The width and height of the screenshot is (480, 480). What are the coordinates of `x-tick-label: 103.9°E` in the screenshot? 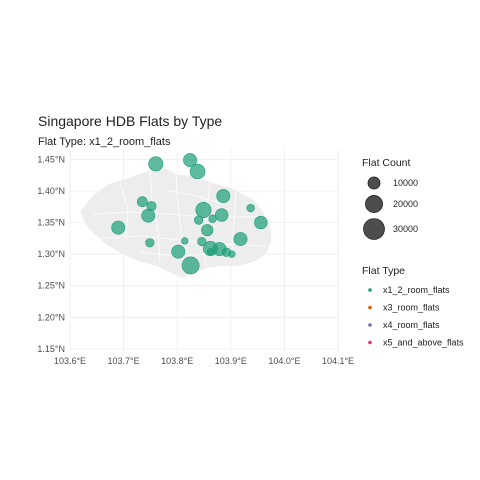 It's located at (231, 361).